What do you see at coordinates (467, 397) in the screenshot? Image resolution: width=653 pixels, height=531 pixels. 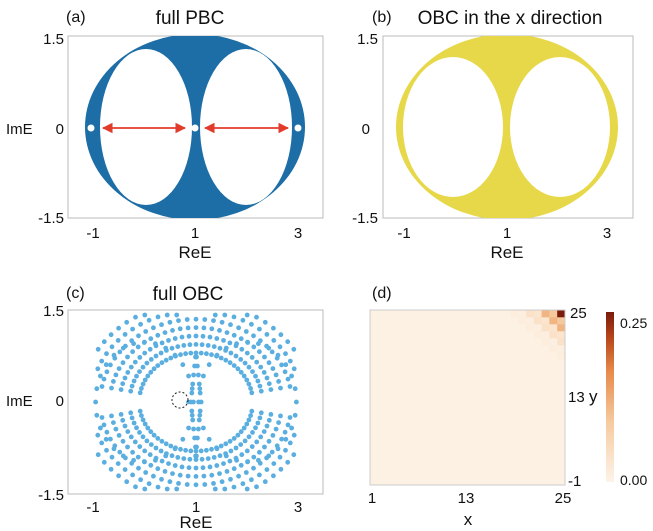 I see `panel-d-background` at bounding box center [467, 397].